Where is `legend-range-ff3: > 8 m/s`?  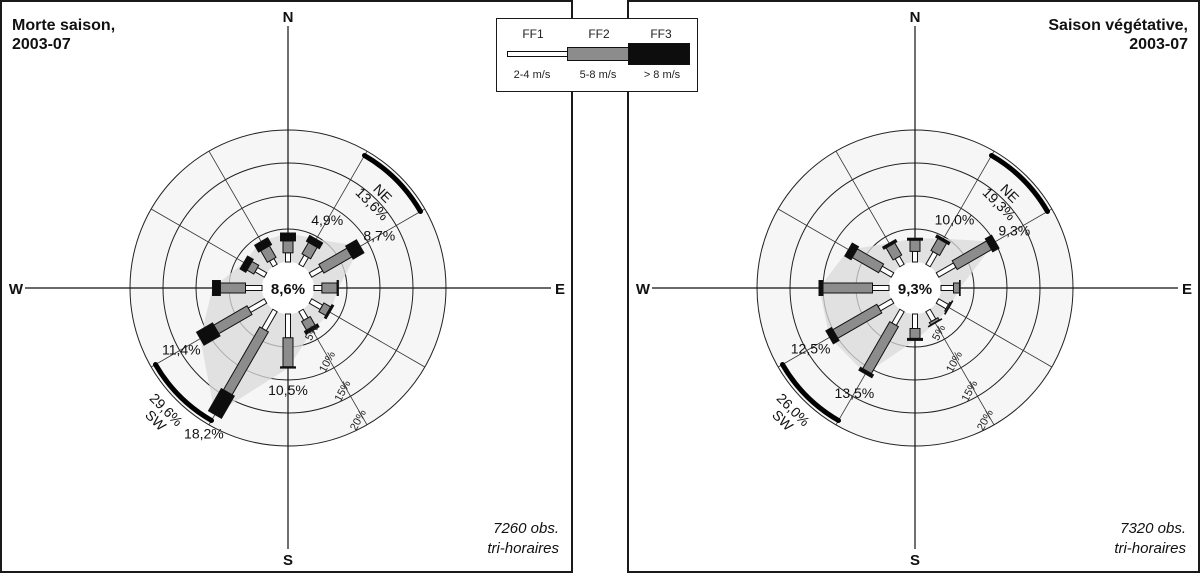 legend-range-ff3: > 8 m/s is located at coordinates (662, 75).